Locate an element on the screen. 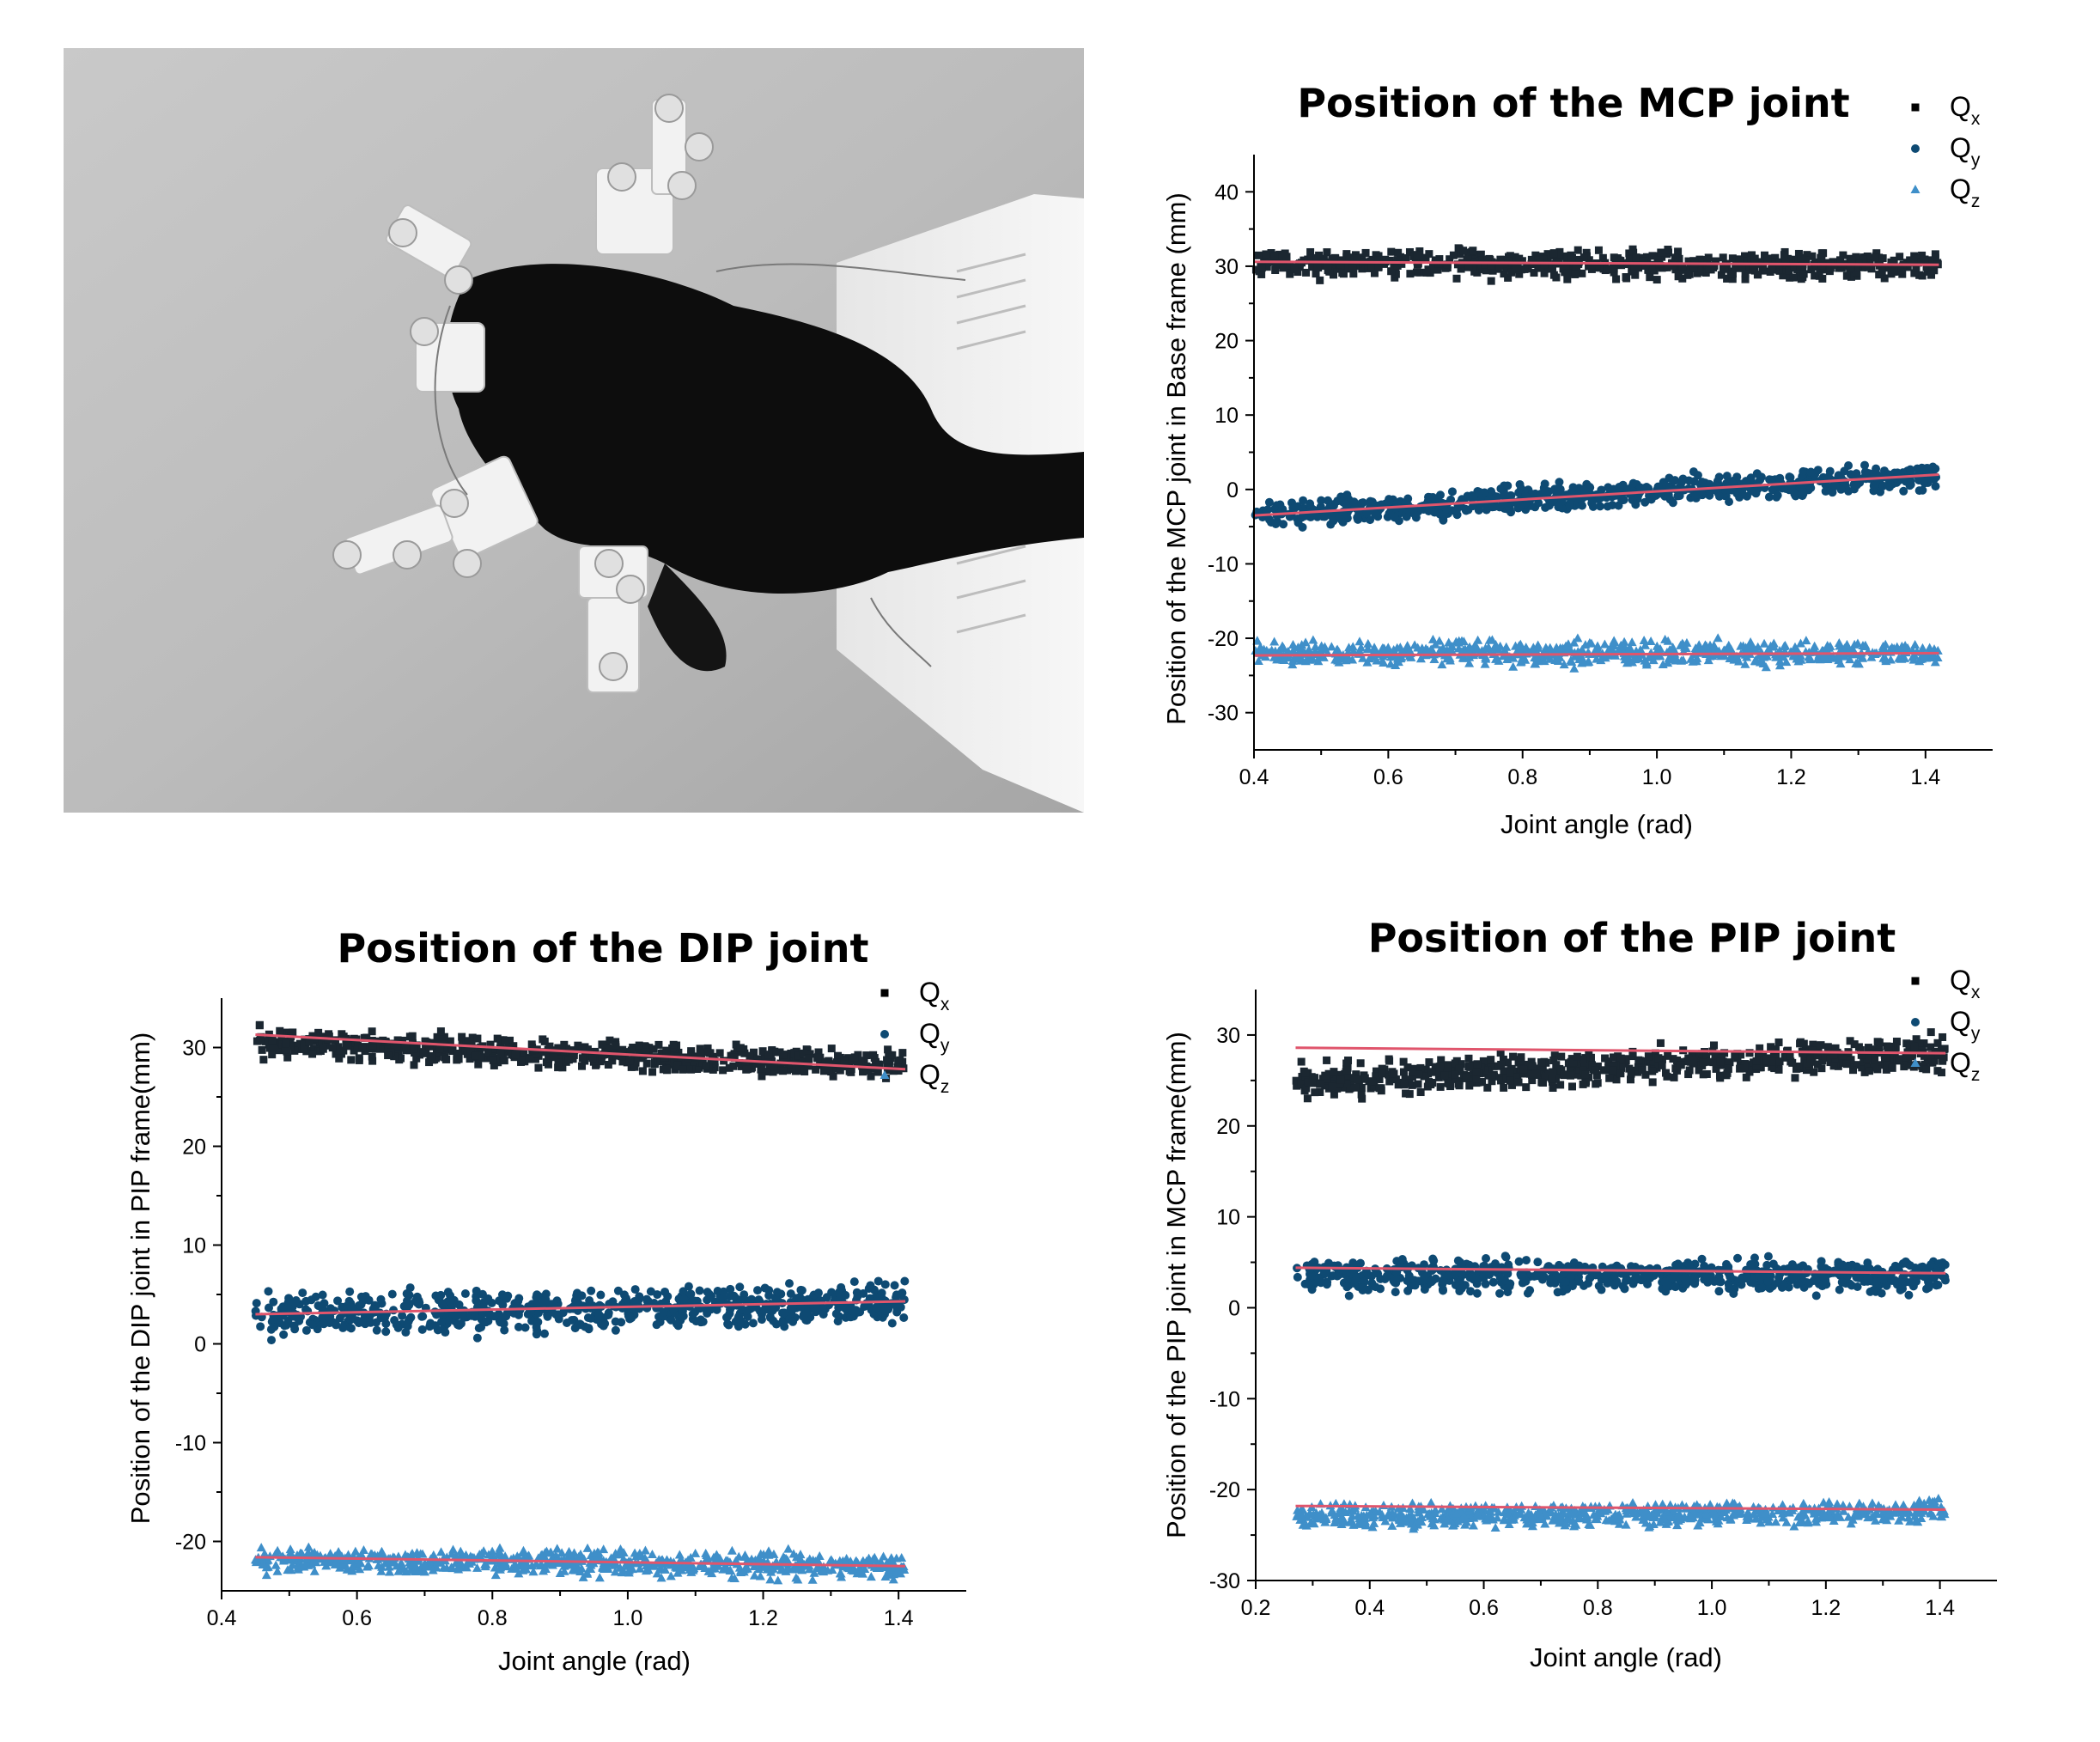 This screenshot has width=2100, height=1742. y-tick-label: -20 is located at coordinates (190, 1543).